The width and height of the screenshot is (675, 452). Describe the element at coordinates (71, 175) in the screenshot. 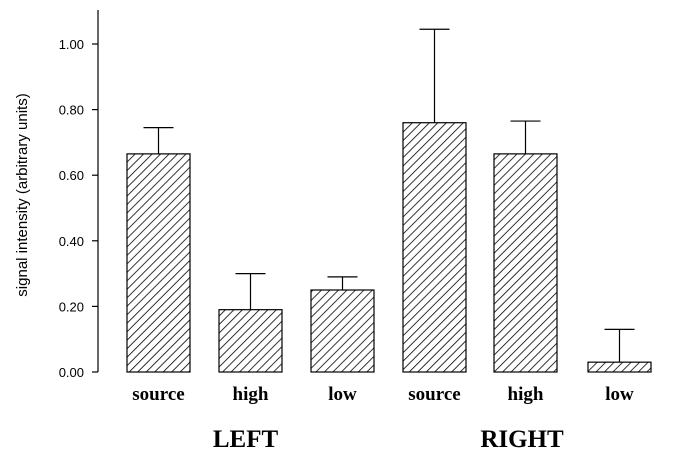

I see `y-tick-label: 0.60` at that location.